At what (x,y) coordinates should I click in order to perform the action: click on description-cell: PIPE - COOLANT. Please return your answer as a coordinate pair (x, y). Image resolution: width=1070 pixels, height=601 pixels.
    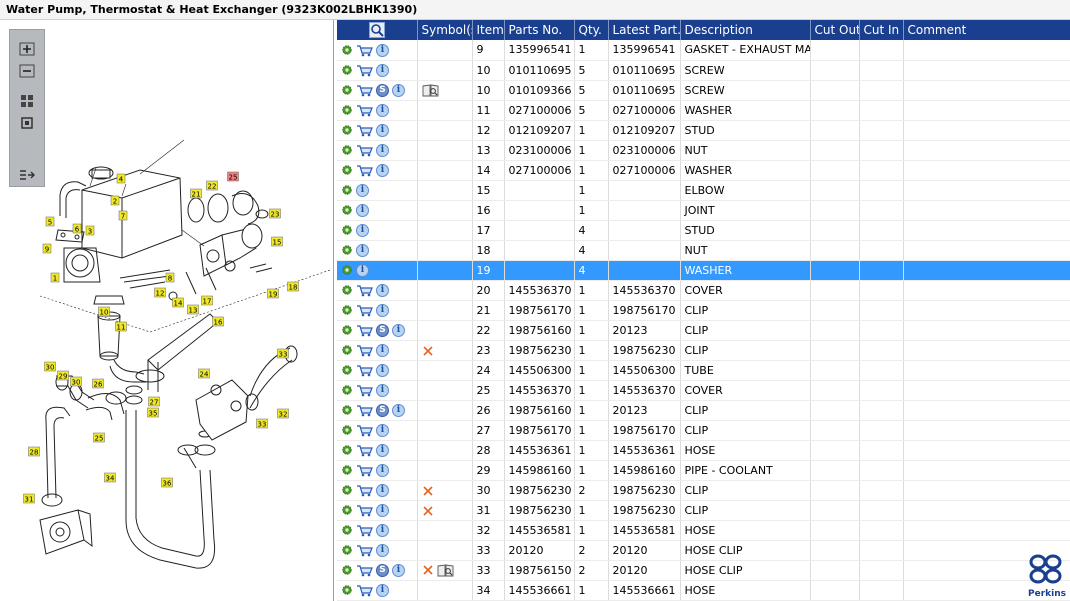
    Looking at the image, I should click on (745, 470).